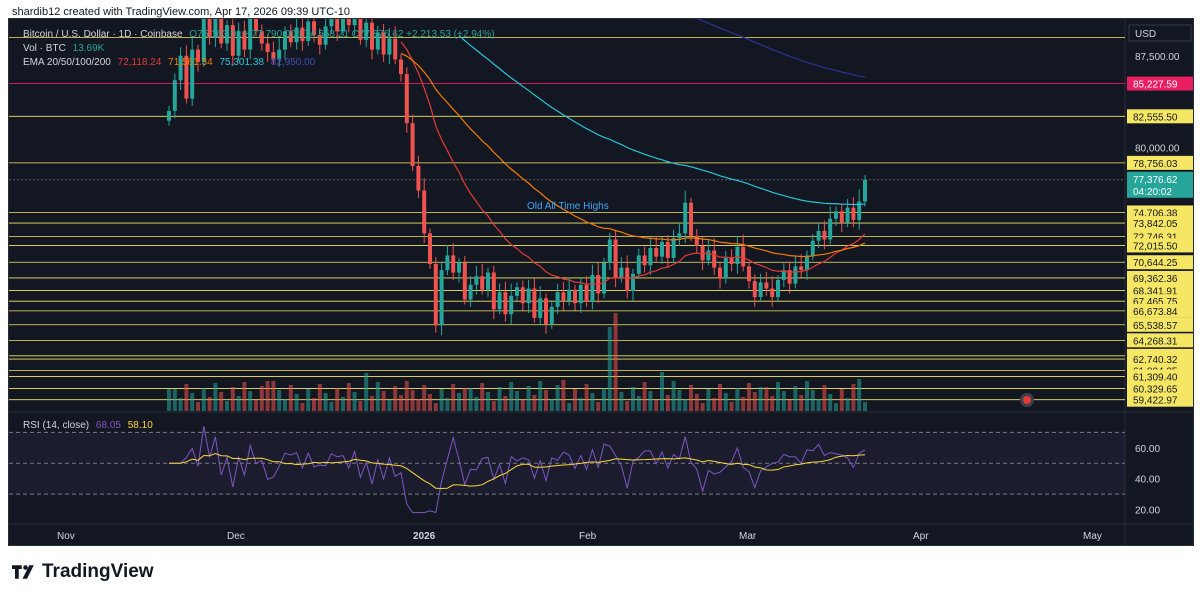 This screenshot has height=596, width=1200. Describe the element at coordinates (44, 48) in the screenshot. I see `legend-vol-label: Vol · BTC` at that location.